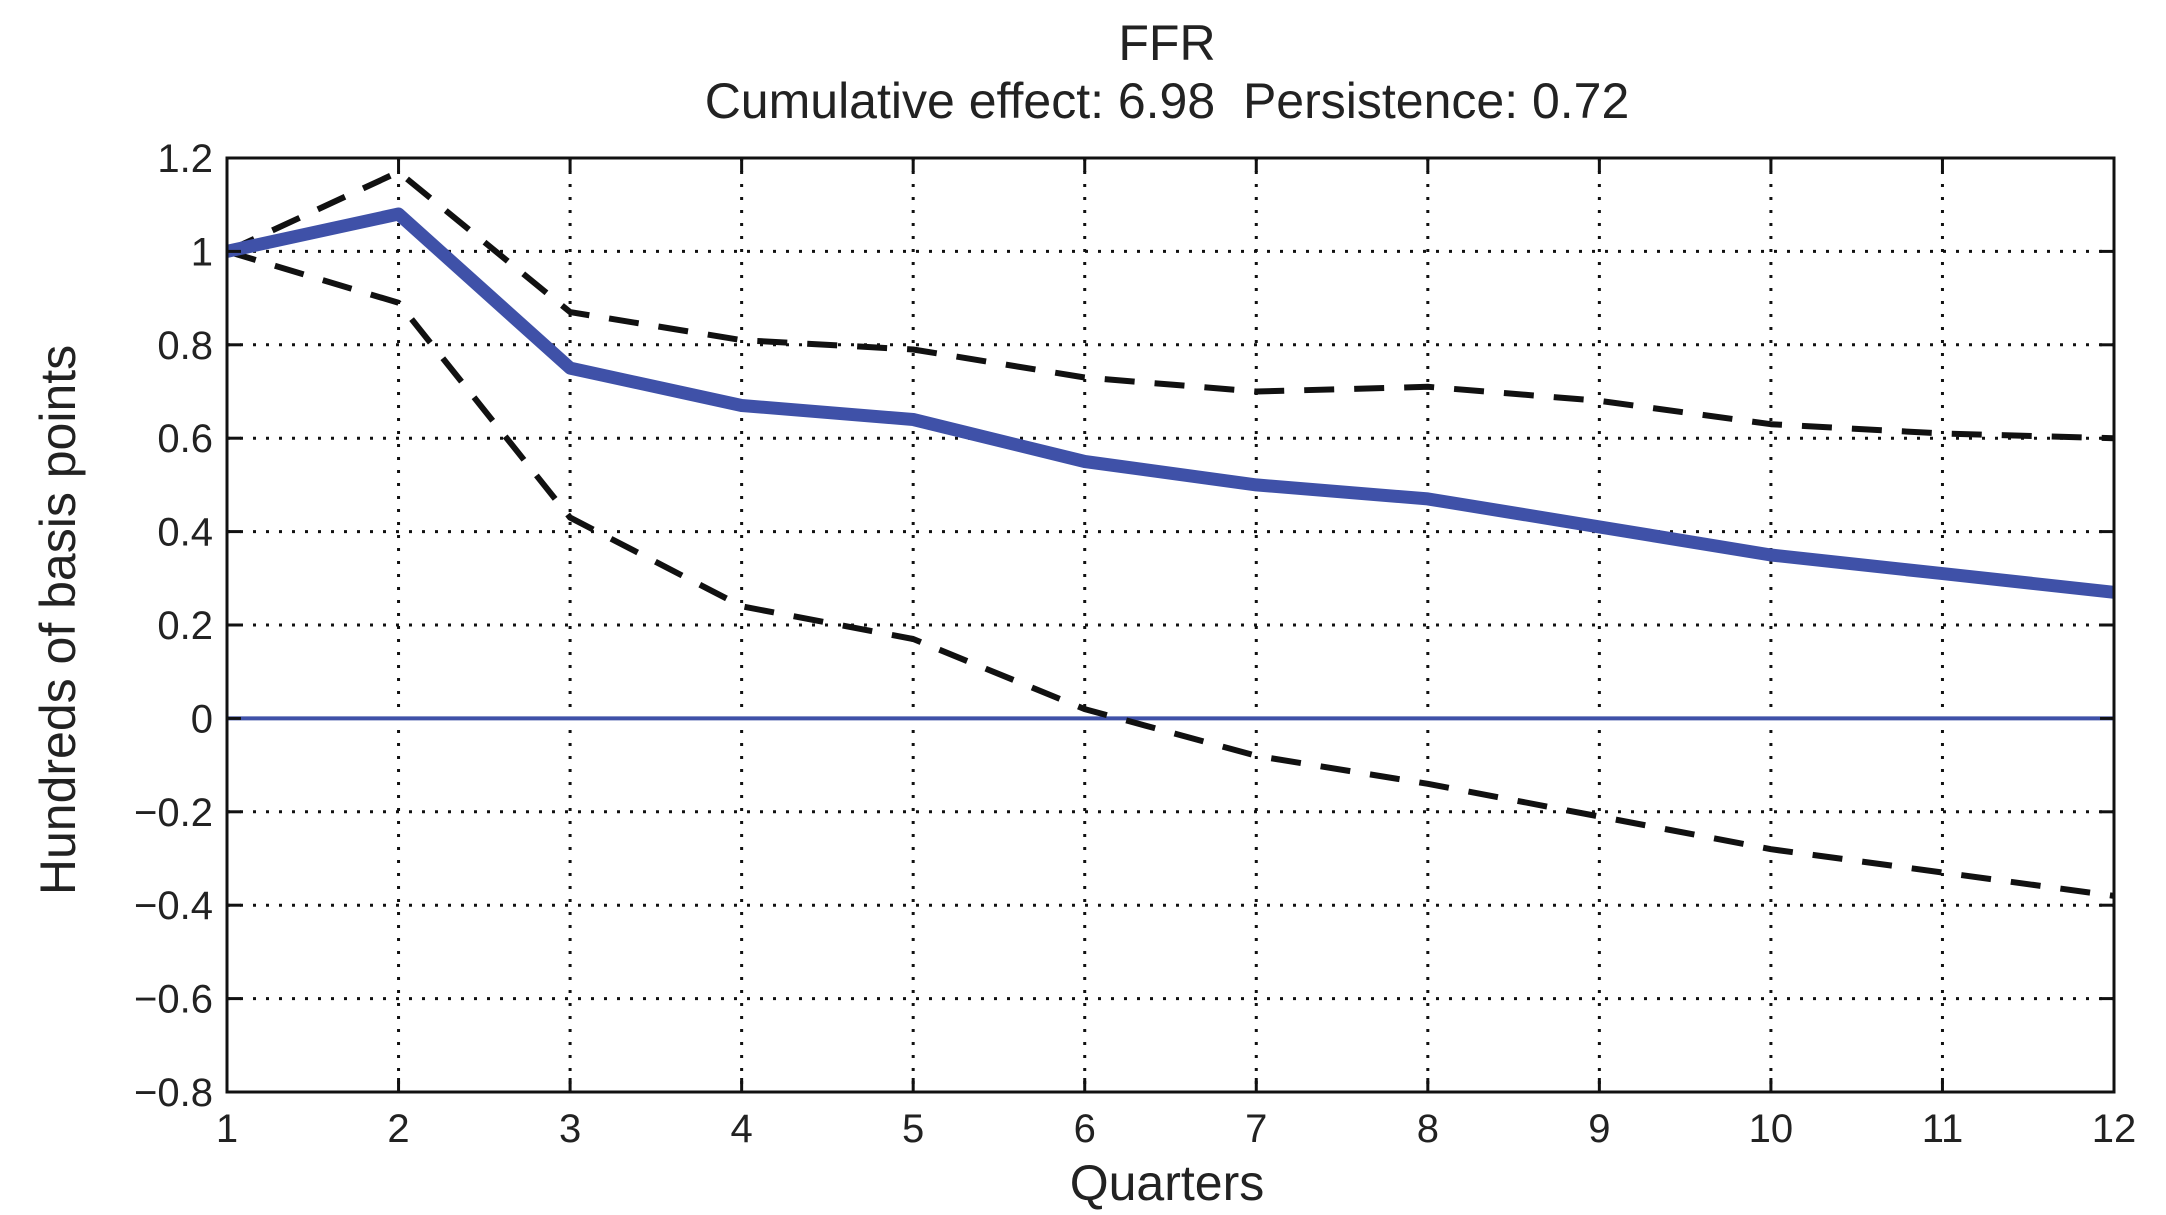 This screenshot has width=2166, height=1215. Describe the element at coordinates (173, 906) in the screenshot. I see `y-tick-label: −0.4` at that location.